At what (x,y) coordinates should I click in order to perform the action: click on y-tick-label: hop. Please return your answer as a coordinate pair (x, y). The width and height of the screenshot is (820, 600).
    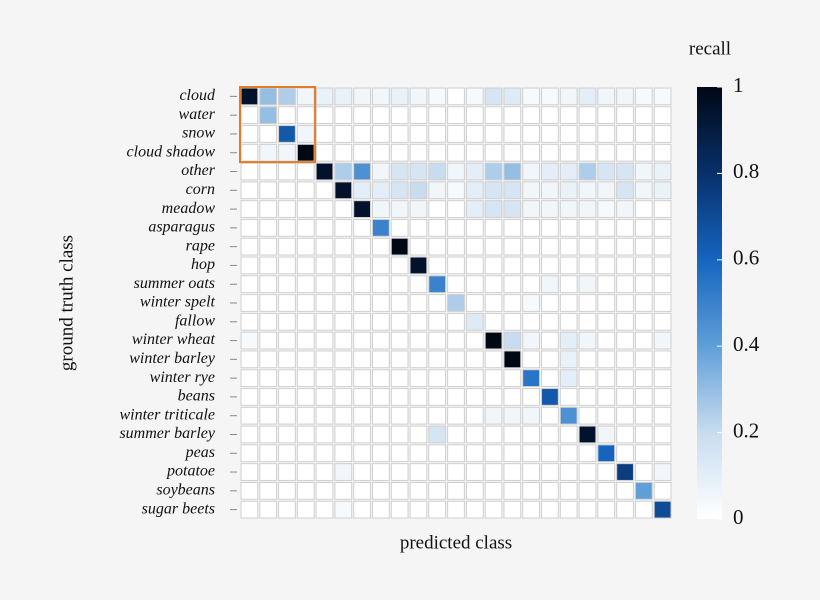
    Looking at the image, I should click on (203, 264).